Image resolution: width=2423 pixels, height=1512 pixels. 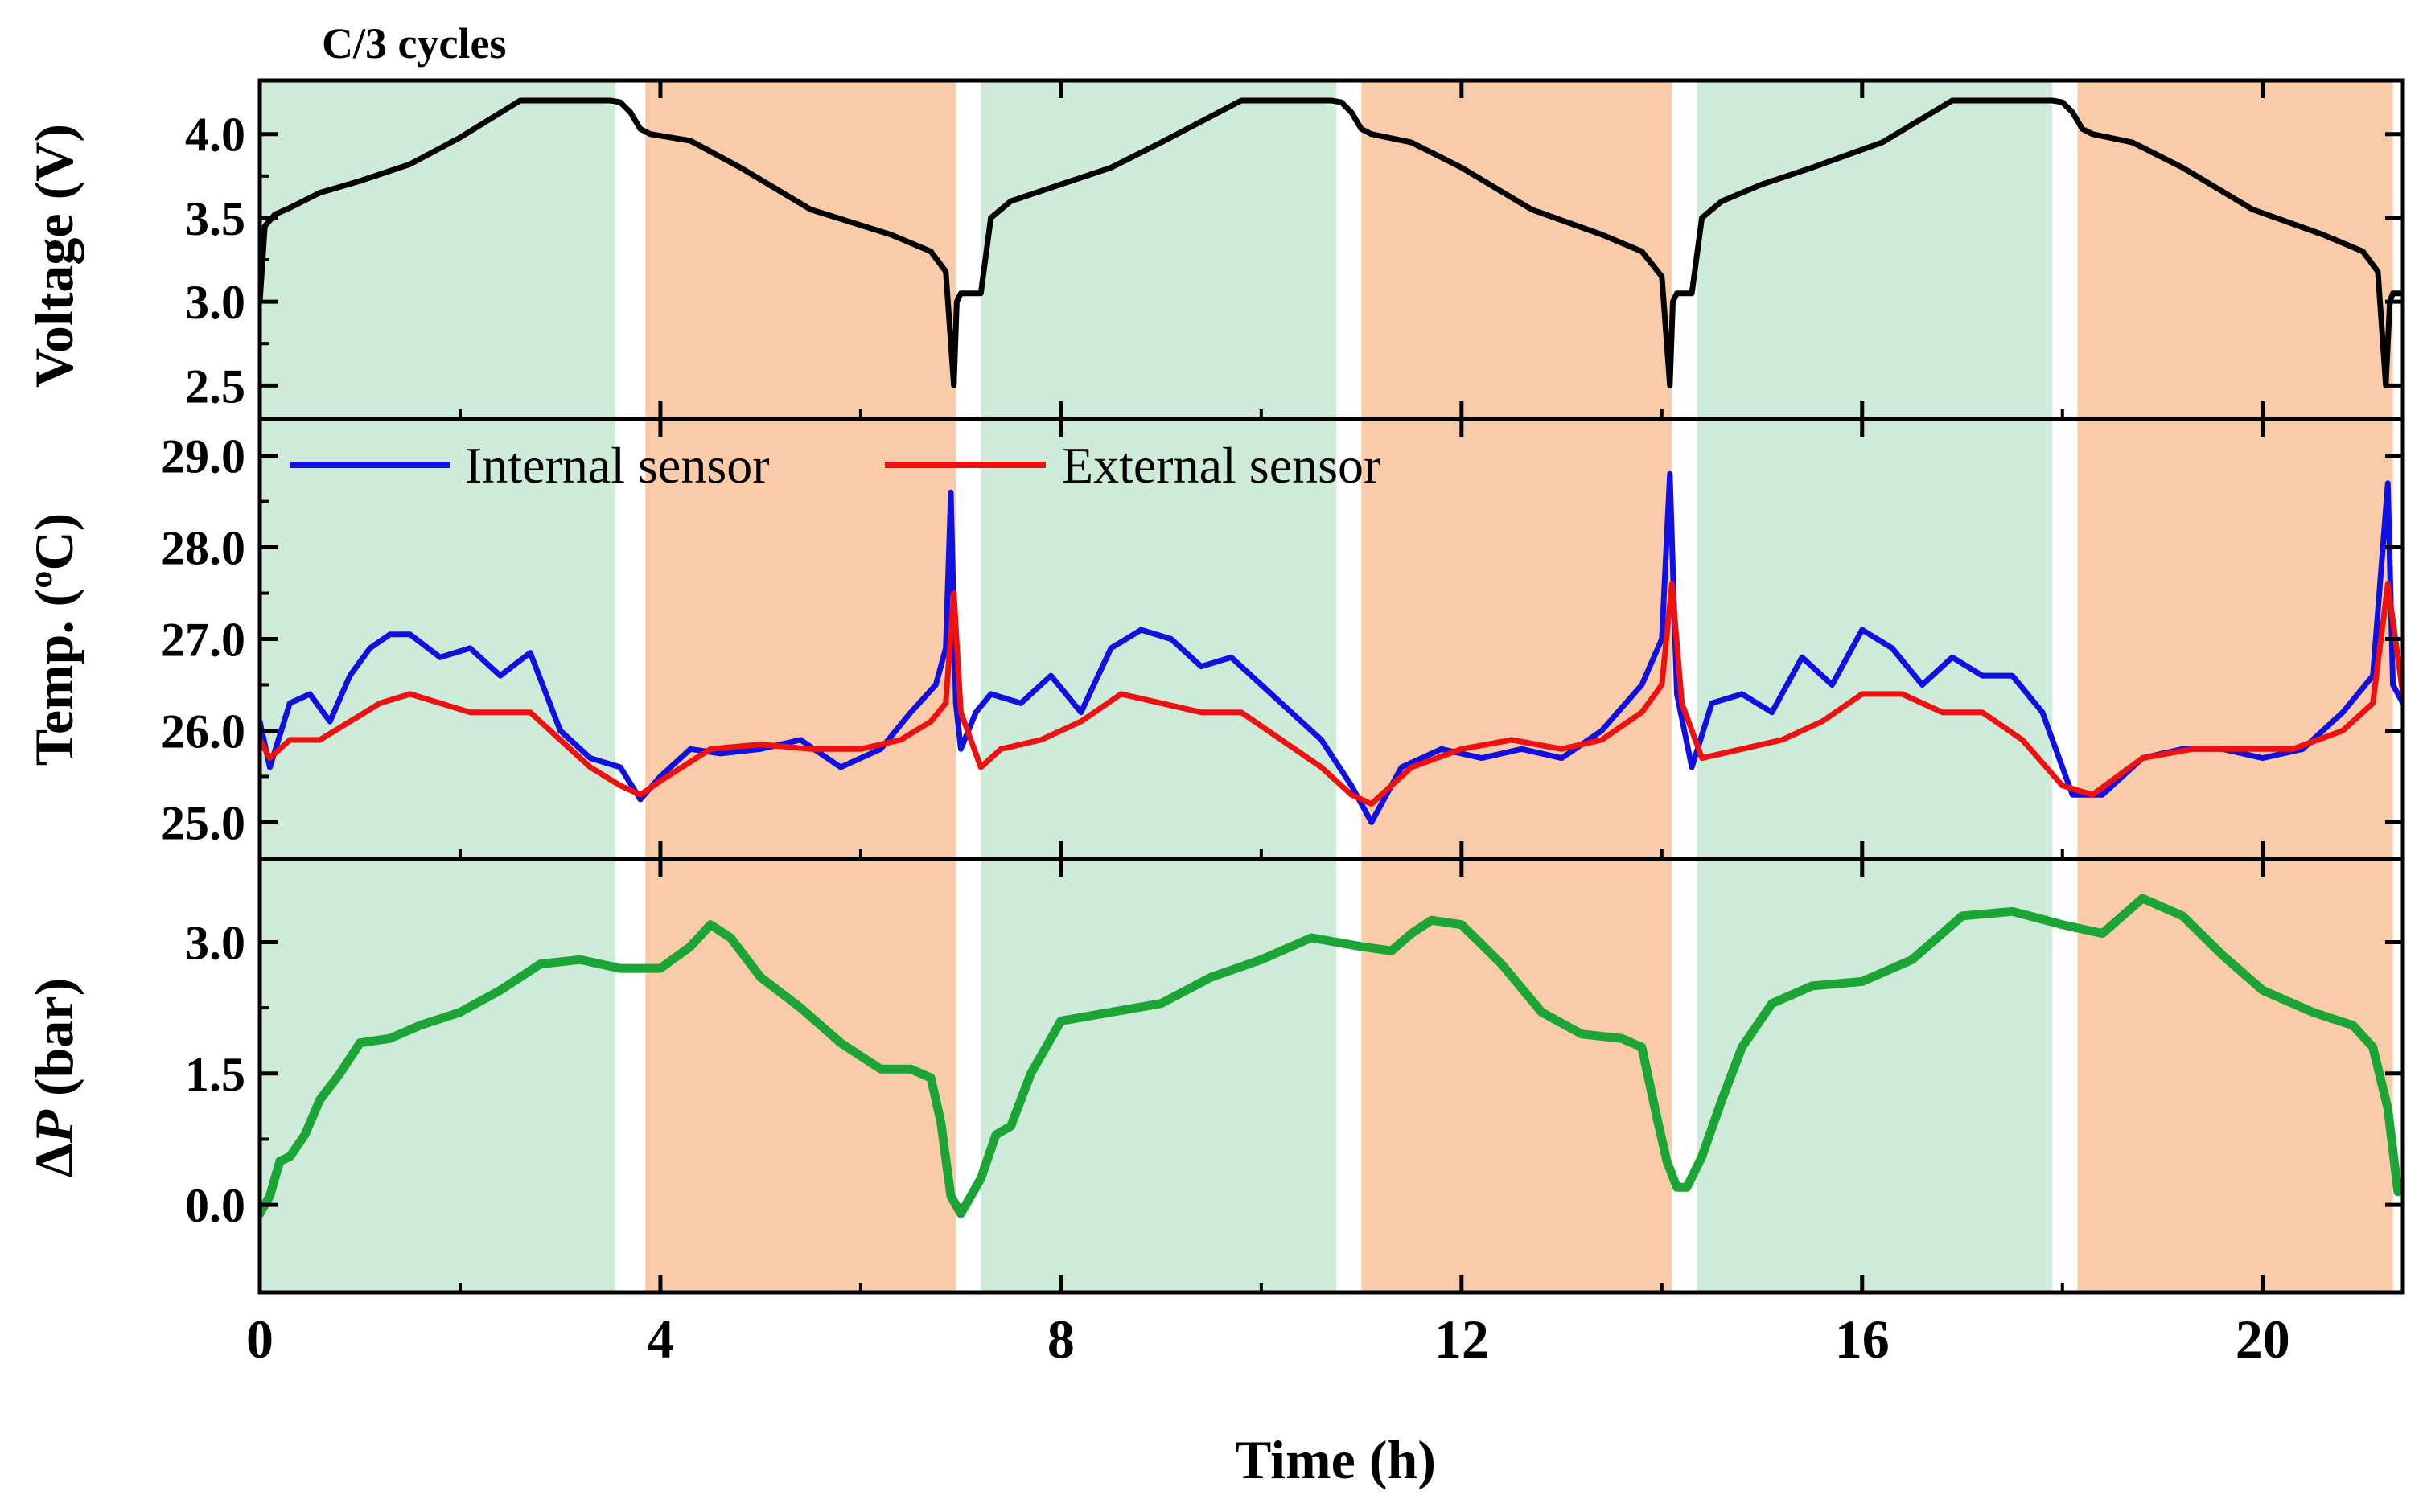 I want to click on y-axis-title-voltage: Voltage (V), so click(x=53, y=256).